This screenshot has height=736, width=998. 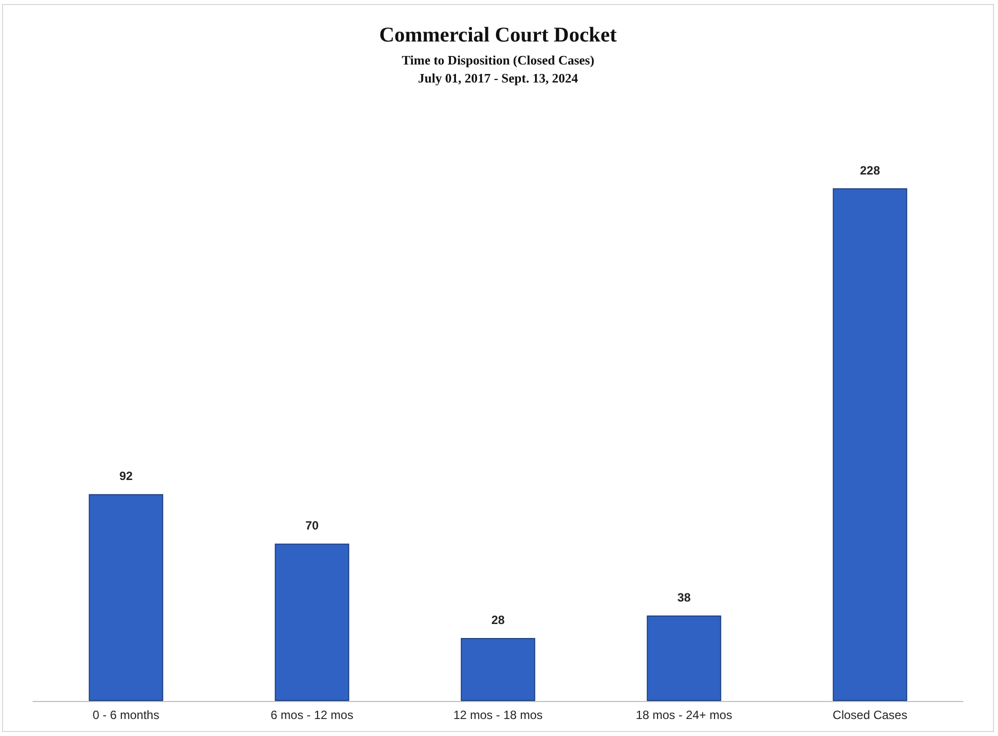 What do you see at coordinates (312, 525) in the screenshot?
I see `data-label: 70` at bounding box center [312, 525].